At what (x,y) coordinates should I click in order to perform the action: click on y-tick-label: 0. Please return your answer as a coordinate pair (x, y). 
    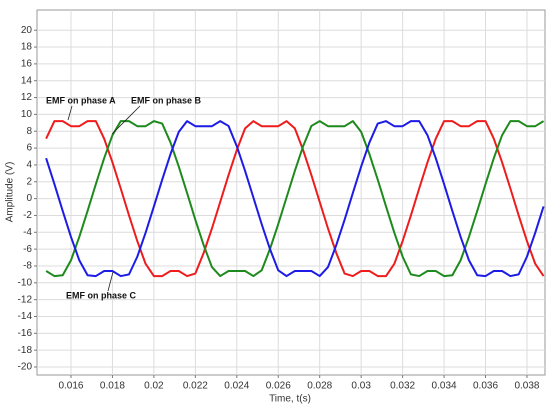
    Looking at the image, I should click on (29, 198).